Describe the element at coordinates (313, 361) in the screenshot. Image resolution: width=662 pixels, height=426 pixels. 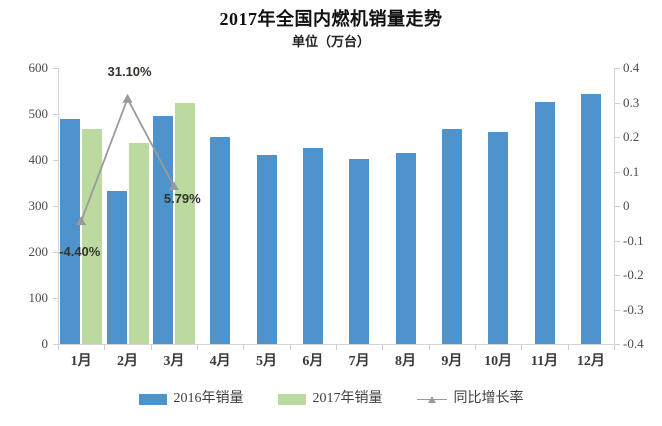
I see `x-axis-label: 6月` at that location.